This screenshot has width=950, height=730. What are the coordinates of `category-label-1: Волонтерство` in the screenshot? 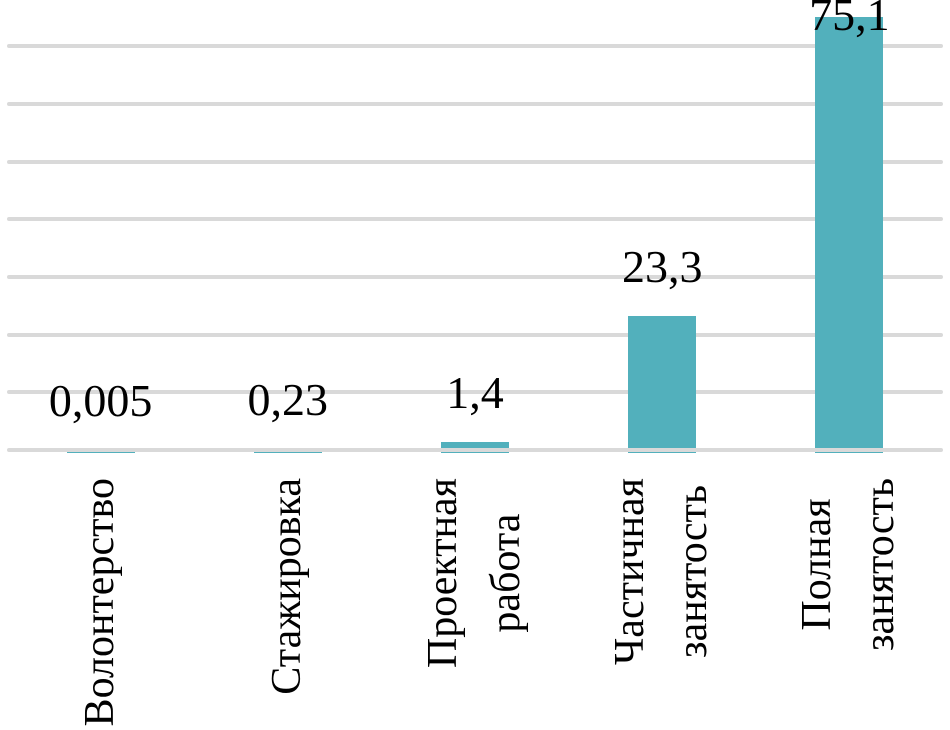 It's located at (100, 602).